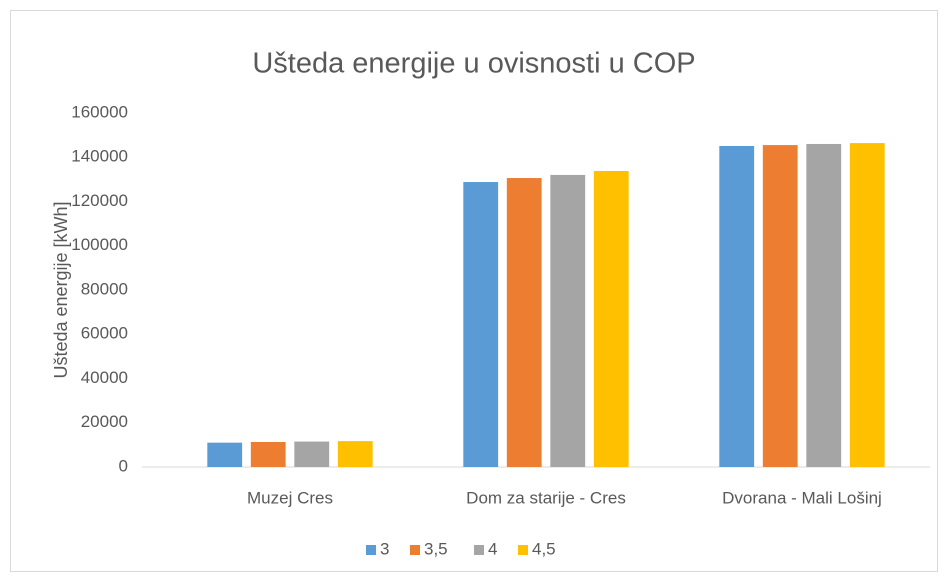 The height and width of the screenshot is (582, 948). What do you see at coordinates (99, 156) in the screenshot?
I see `y-tick-label: 140000` at bounding box center [99, 156].